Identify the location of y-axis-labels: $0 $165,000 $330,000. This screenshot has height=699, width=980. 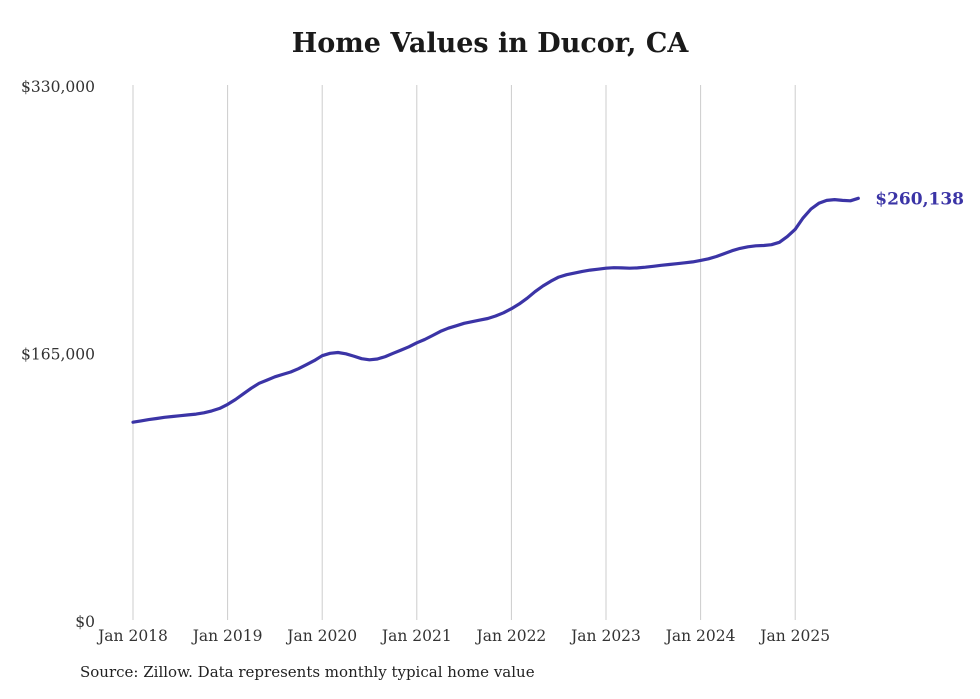
(58, 354).